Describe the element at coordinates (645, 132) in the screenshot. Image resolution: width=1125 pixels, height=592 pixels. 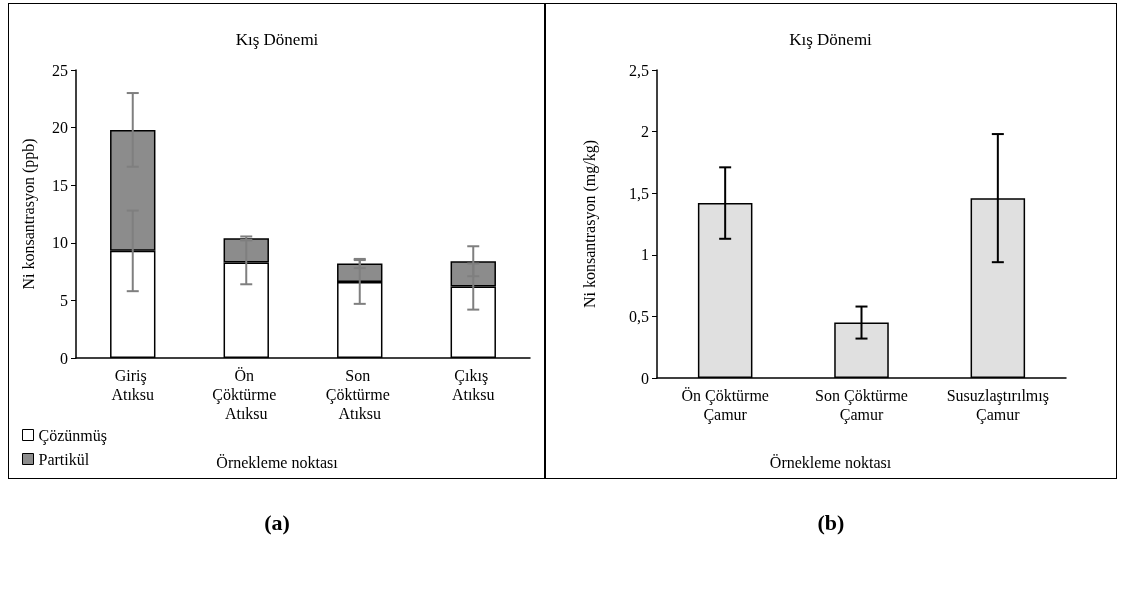
I see `y-tick-label: 2` at that location.